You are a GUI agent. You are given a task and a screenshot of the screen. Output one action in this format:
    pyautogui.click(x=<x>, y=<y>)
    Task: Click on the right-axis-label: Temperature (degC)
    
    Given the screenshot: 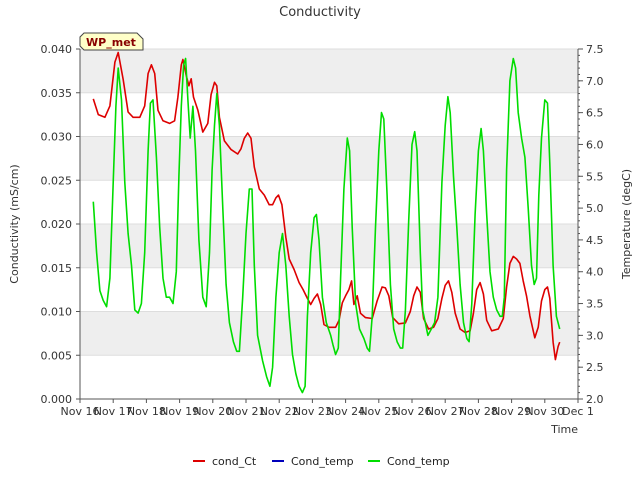 What is the action you would take?
    pyautogui.click(x=626, y=224)
    